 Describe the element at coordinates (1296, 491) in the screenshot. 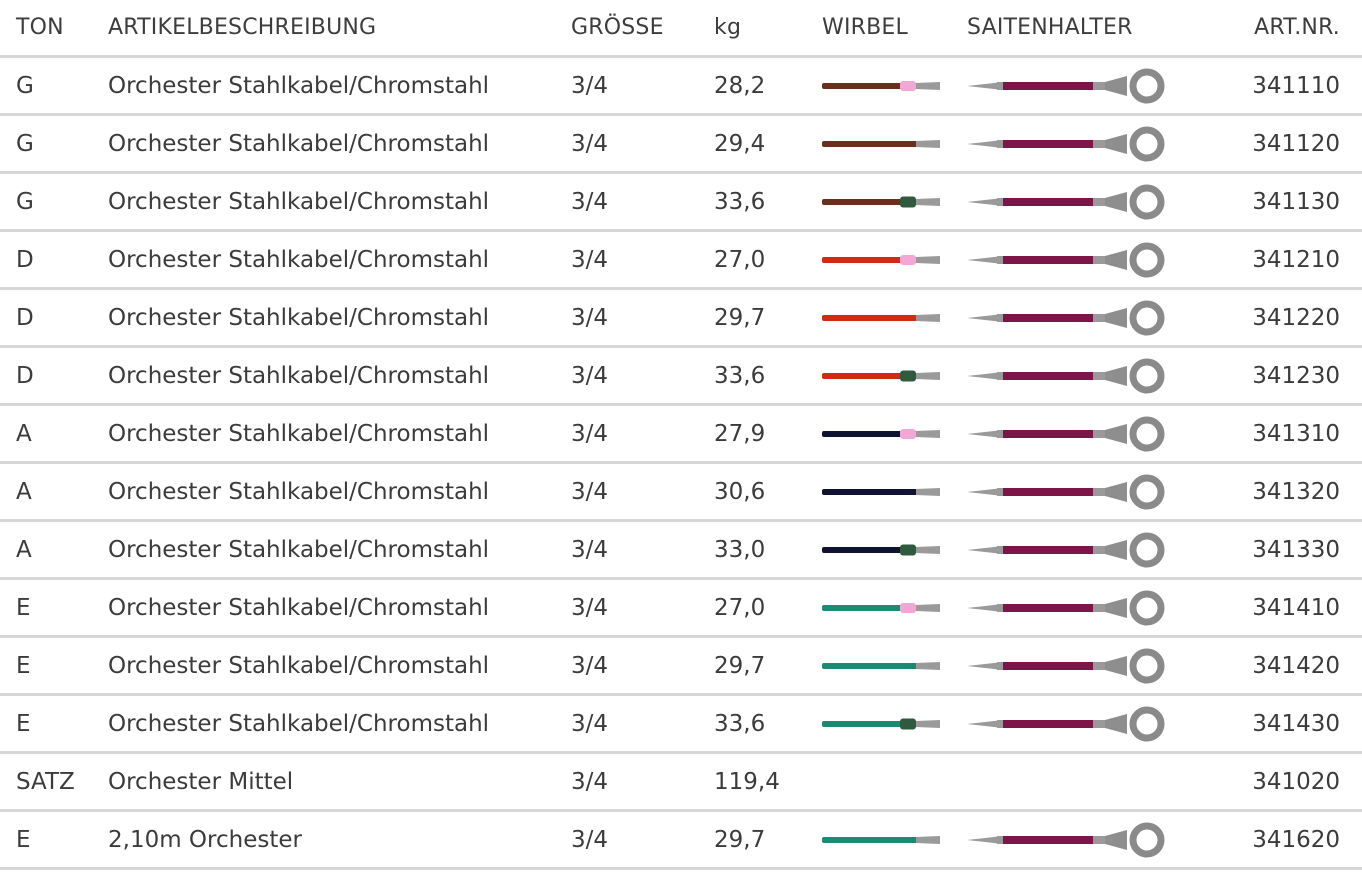

I see `art-nr-cell: 341320` at that location.